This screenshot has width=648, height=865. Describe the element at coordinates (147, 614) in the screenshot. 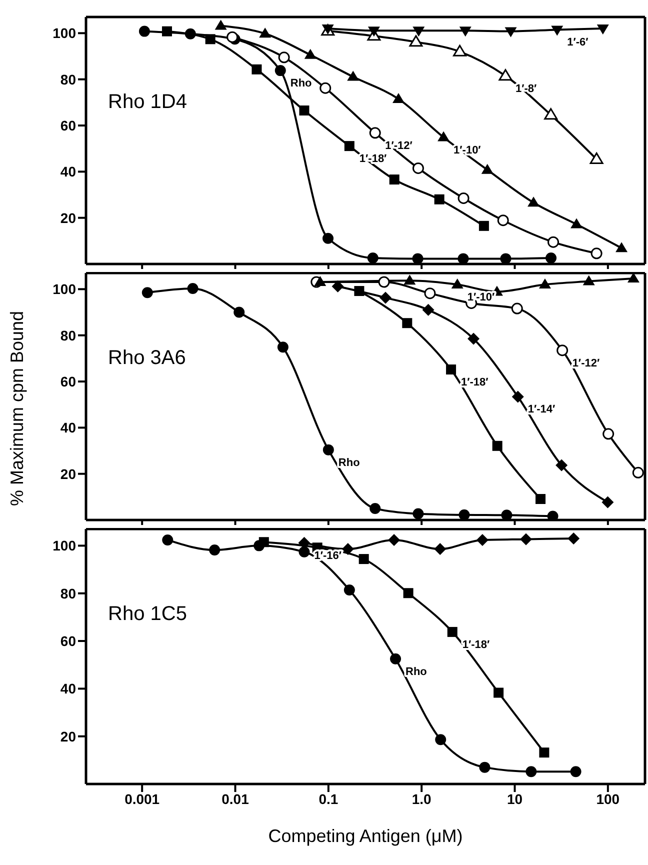

I see `annotation: Rho 1C5` at that location.